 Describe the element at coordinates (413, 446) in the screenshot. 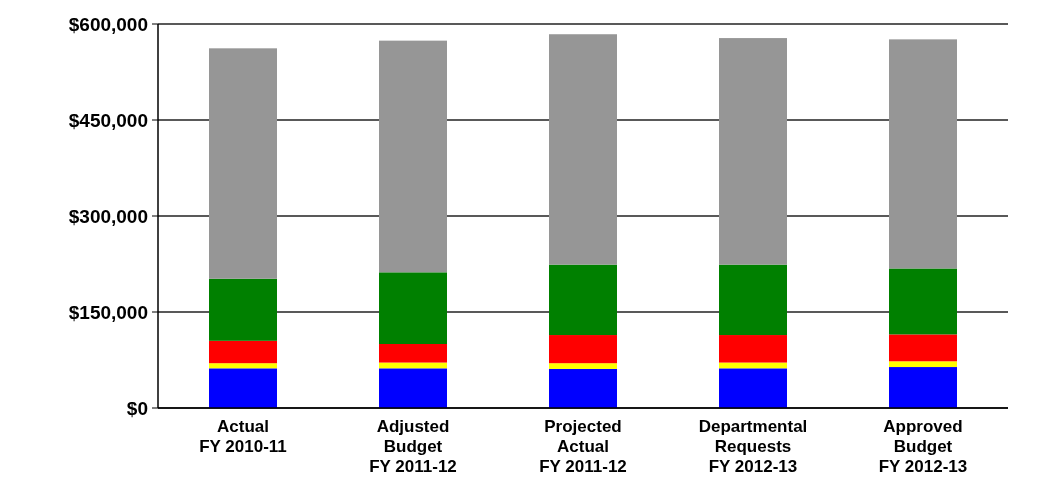

I see `x-tick-label: Adjusted Budget FY 2011-12` at that location.